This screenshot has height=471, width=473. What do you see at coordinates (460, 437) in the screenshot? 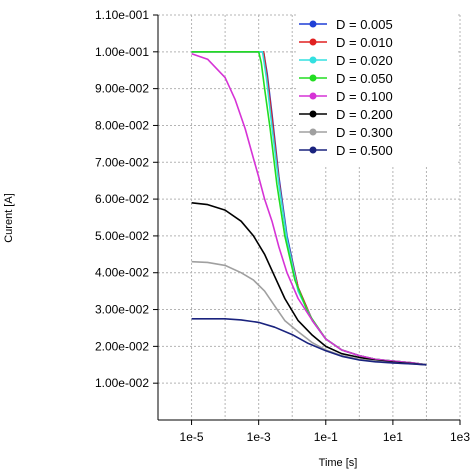
I see `x-tick-label: 1e3` at bounding box center [460, 437].